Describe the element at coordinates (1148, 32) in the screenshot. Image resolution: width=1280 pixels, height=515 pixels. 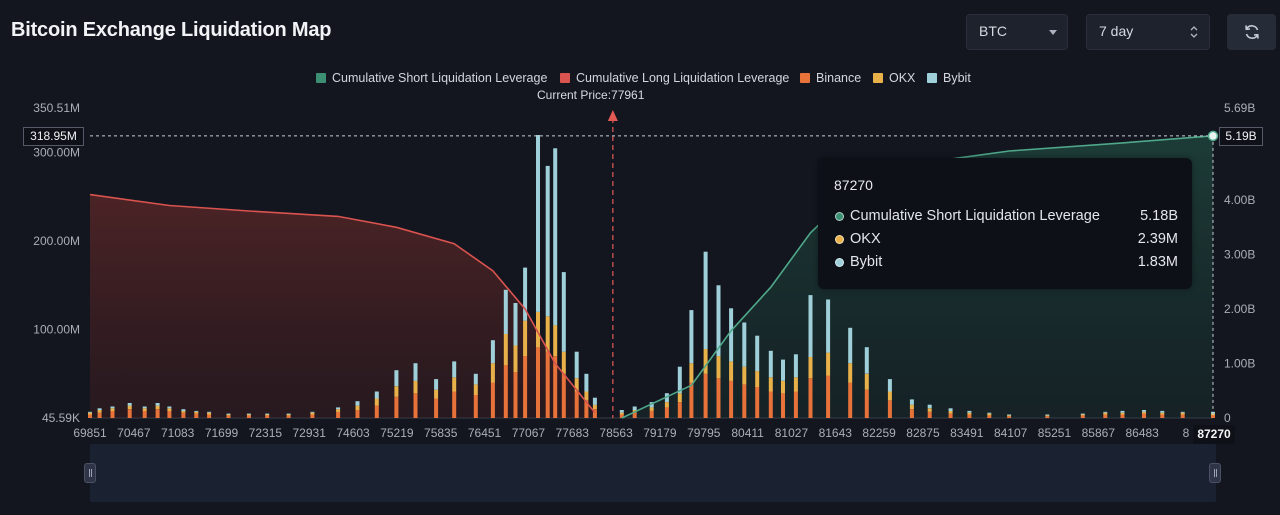
I see `period-select: 7 day` at that location.